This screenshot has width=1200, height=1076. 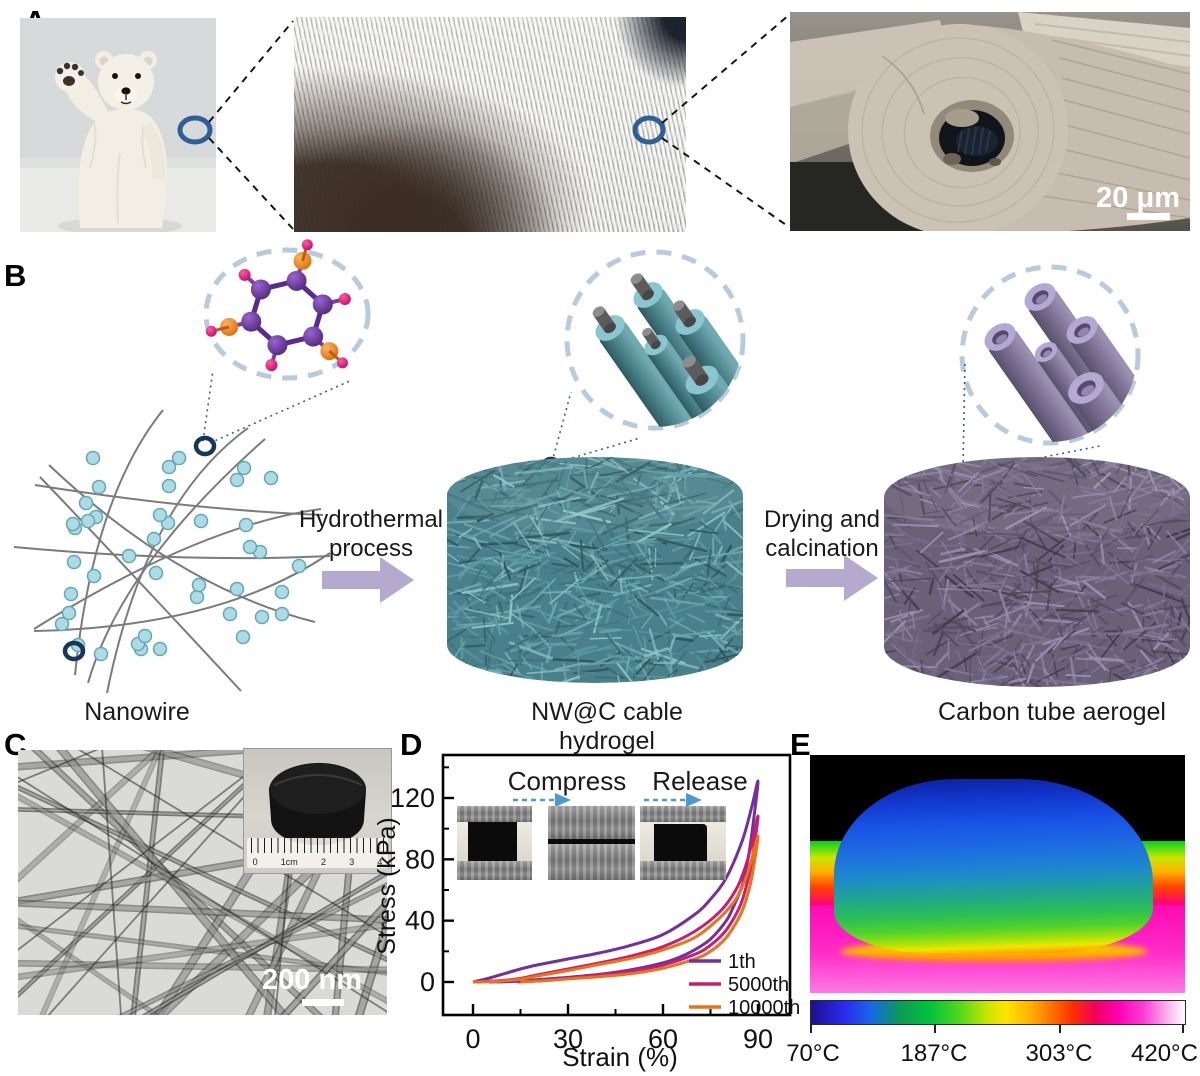 What do you see at coordinates (1148, 216) in the screenshot?
I see `sem-scale-bar` at bounding box center [1148, 216].